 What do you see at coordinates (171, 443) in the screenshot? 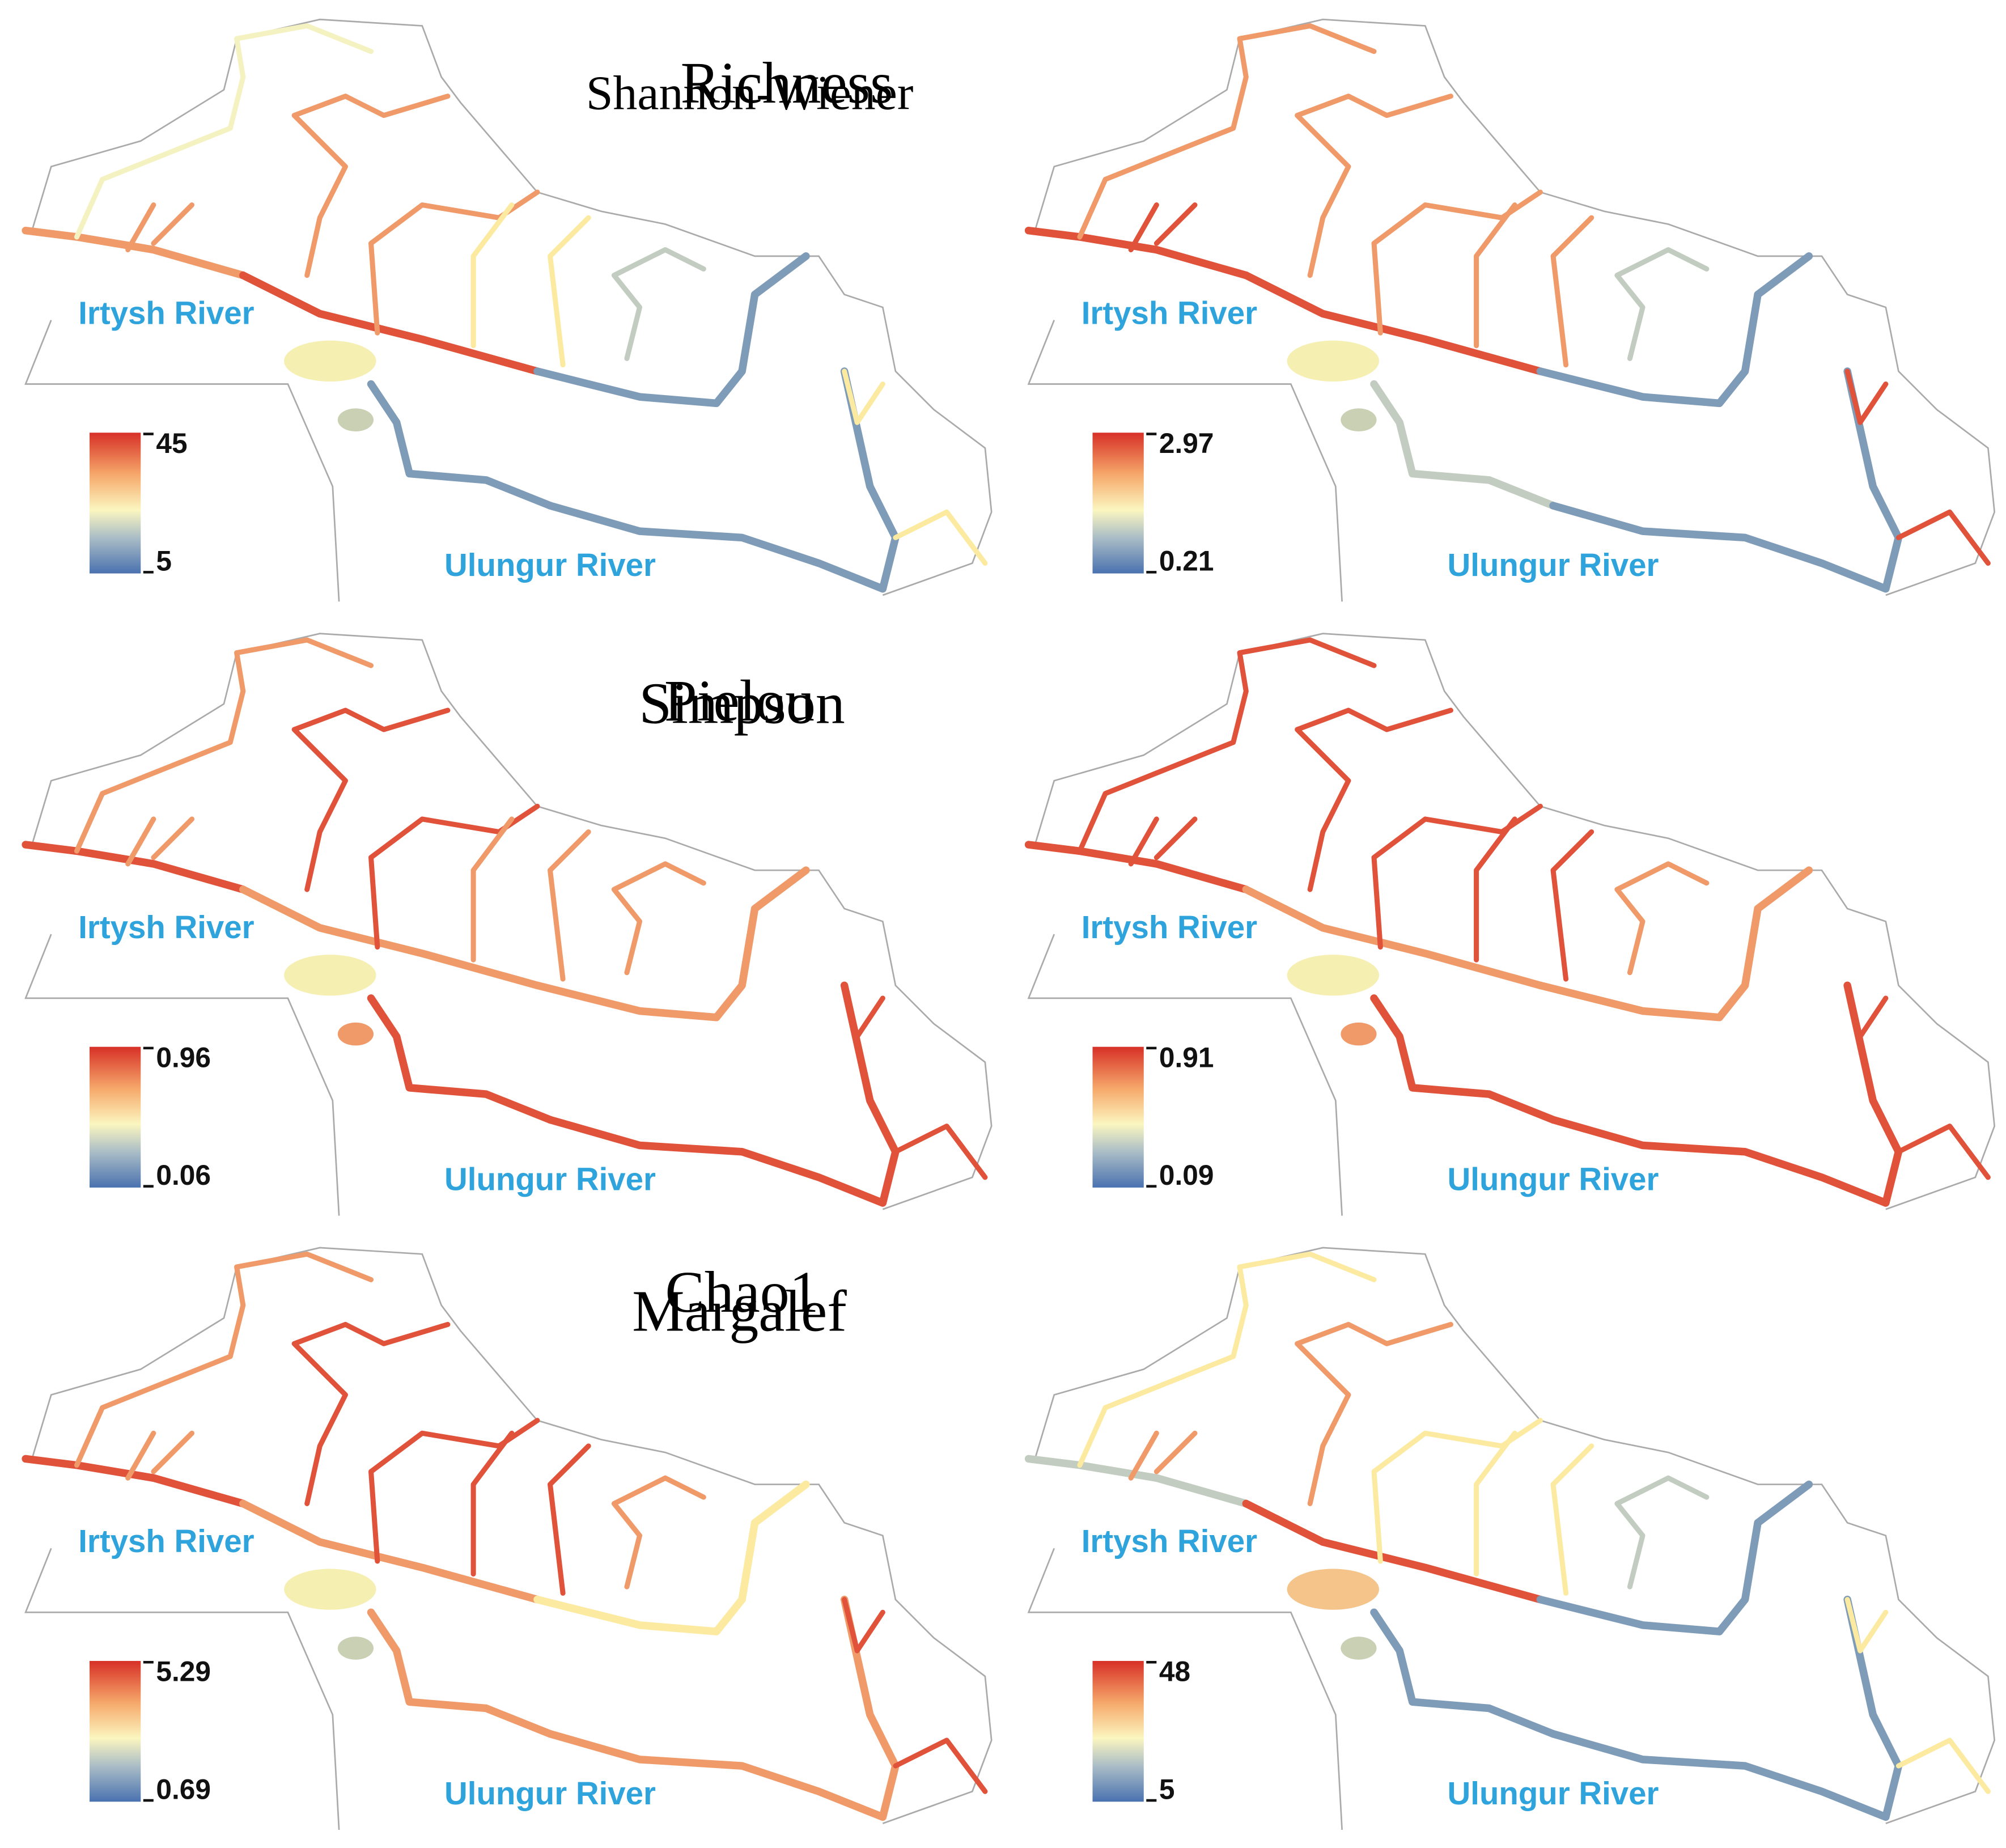
I see `legend-max: 45` at bounding box center [171, 443].